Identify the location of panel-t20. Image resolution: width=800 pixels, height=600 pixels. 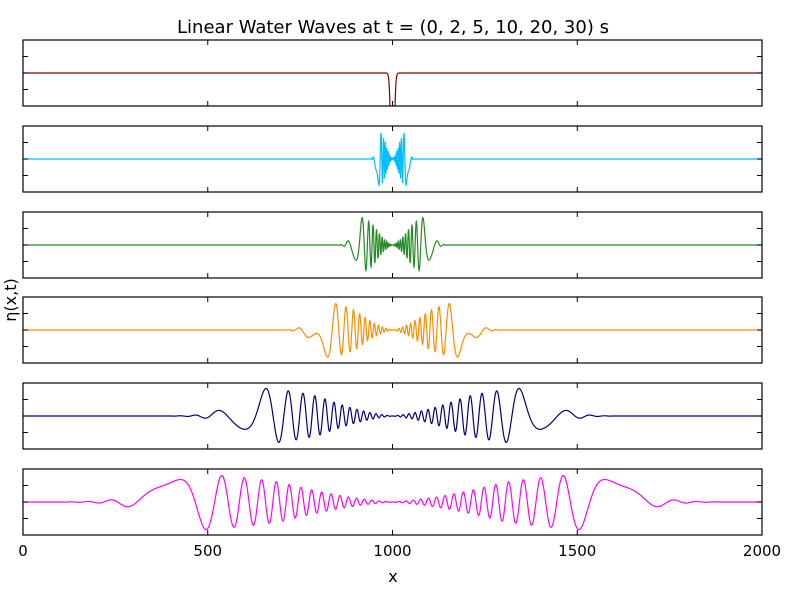
(392, 416).